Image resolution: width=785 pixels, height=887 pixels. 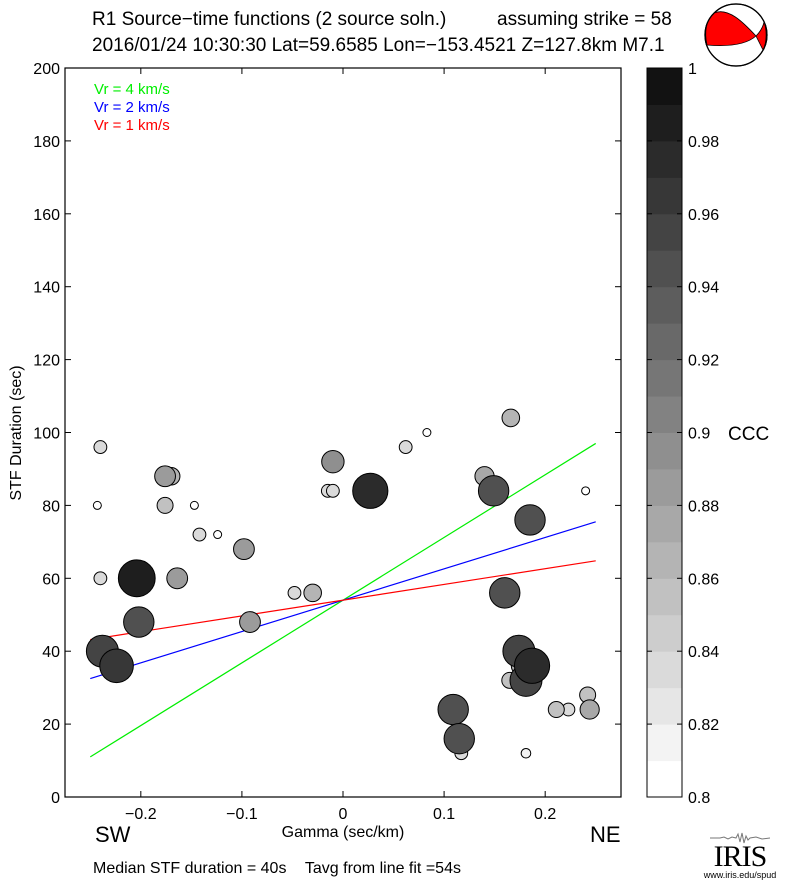 I want to click on y-tick-label: 200, so click(x=46, y=69).